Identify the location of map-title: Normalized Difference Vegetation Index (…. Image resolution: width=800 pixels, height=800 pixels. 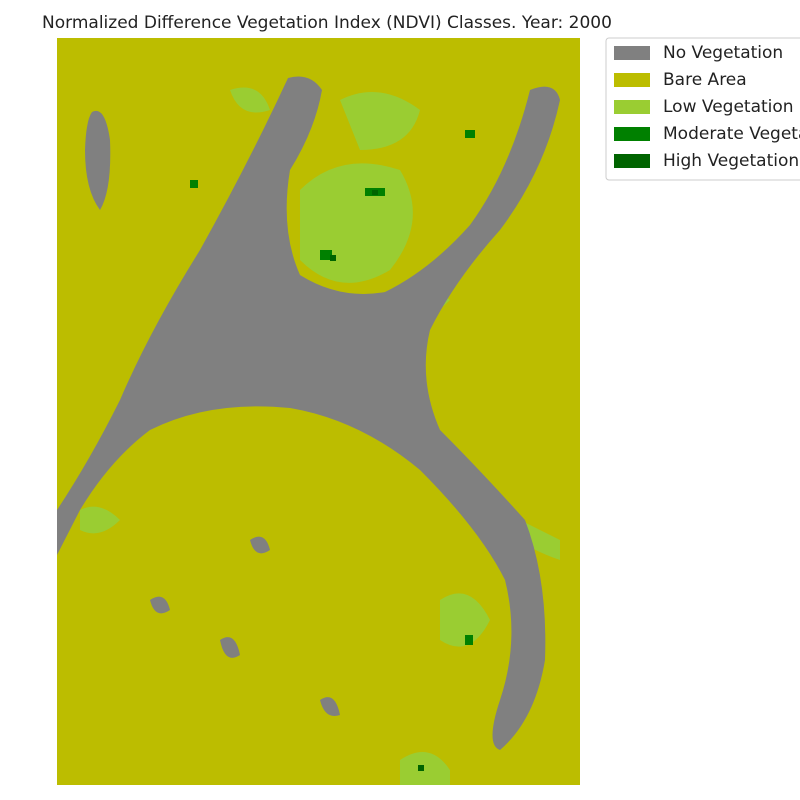
(327, 23).